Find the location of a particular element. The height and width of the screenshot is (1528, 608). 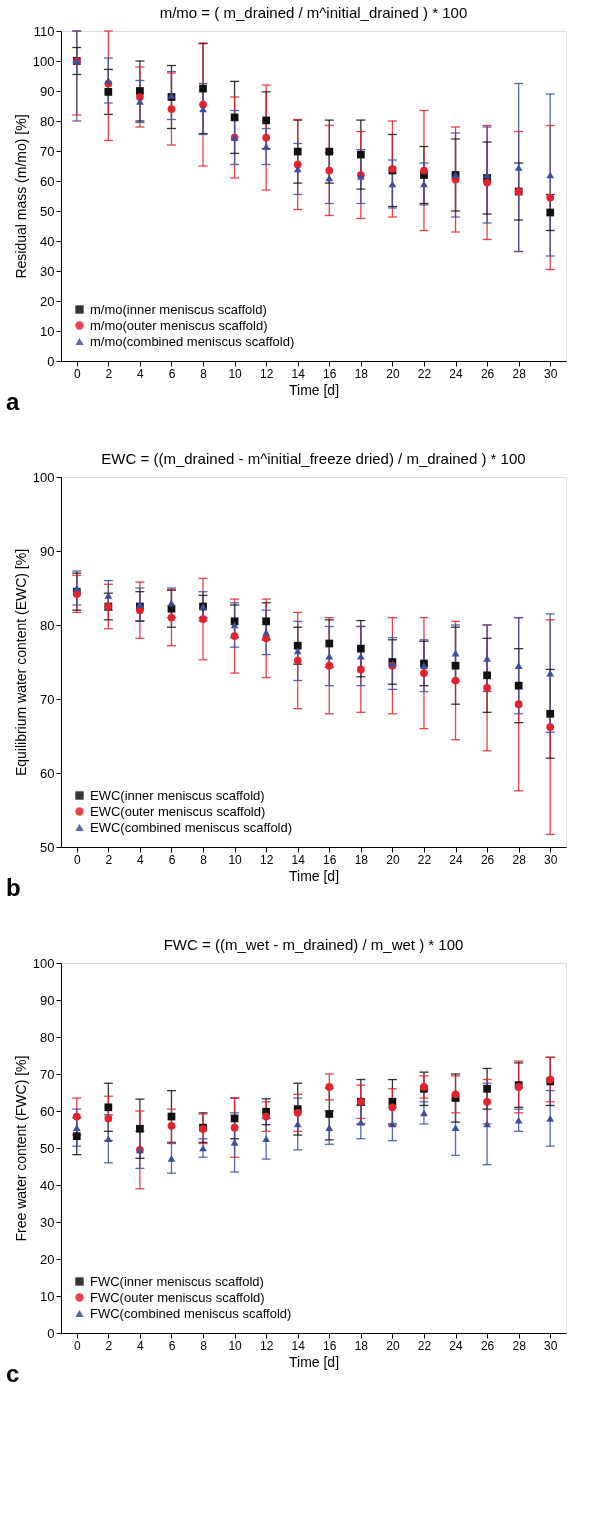

legend-label: m/mo(outer meniscus scaffold) is located at coordinates (179, 325).